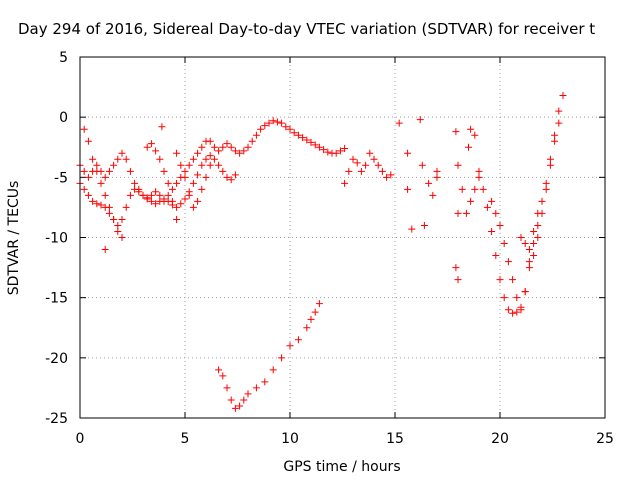 Image resolution: width=640 pixels, height=480 pixels. I want to click on y-axis-label: SDTVAR / TECUs, so click(14, 238).